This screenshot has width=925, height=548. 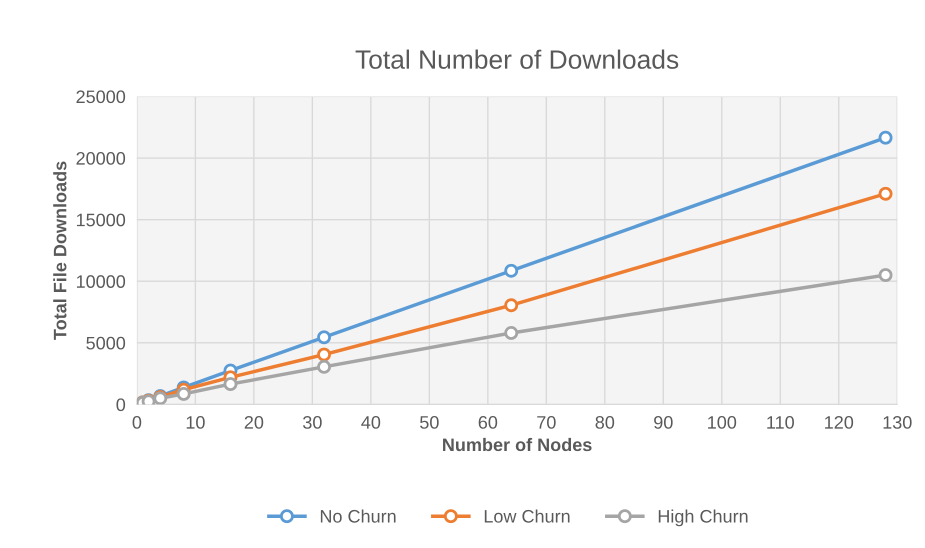 What do you see at coordinates (101, 158) in the screenshot?
I see `y-tick-label: 20000` at bounding box center [101, 158].